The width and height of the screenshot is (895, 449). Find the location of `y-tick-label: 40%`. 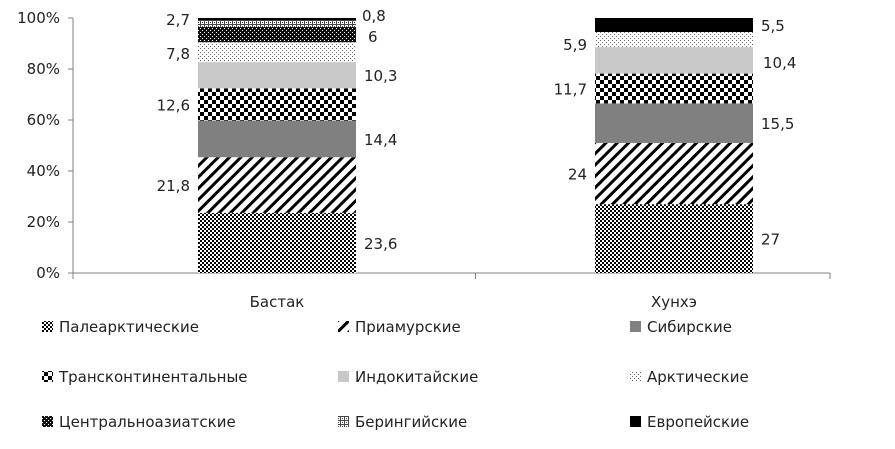

y-tick-label: 40% is located at coordinates (43, 171).